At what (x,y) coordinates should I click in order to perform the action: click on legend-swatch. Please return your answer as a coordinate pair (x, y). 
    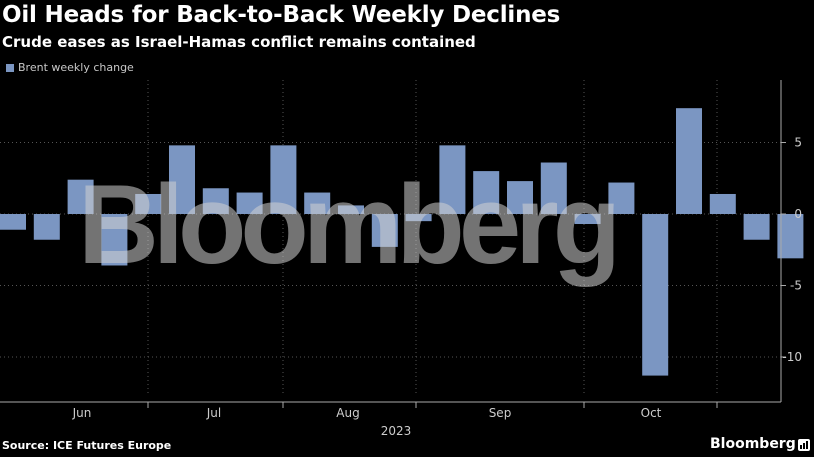
    Looking at the image, I should click on (10, 67).